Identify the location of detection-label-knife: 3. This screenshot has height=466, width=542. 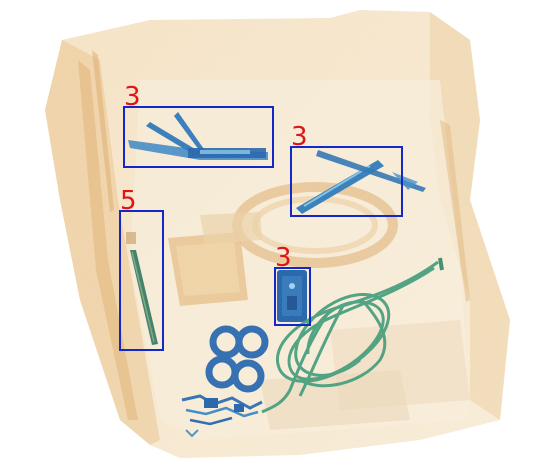
(299, 137).